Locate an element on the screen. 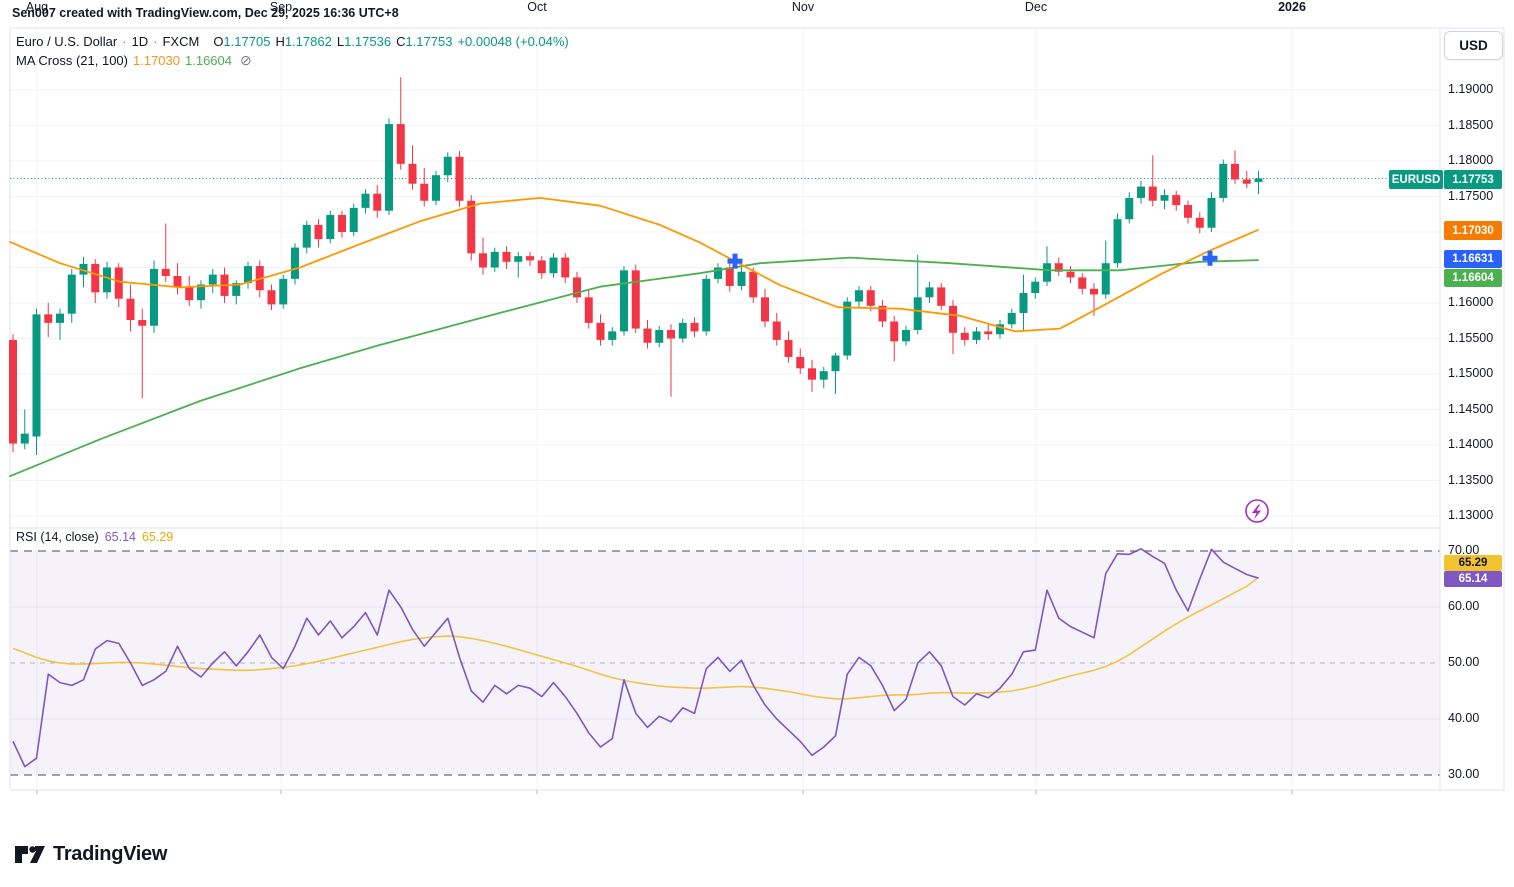 This screenshot has height=887, width=1514. rsi-axis-tick: 60.00 is located at coordinates (1464, 606).